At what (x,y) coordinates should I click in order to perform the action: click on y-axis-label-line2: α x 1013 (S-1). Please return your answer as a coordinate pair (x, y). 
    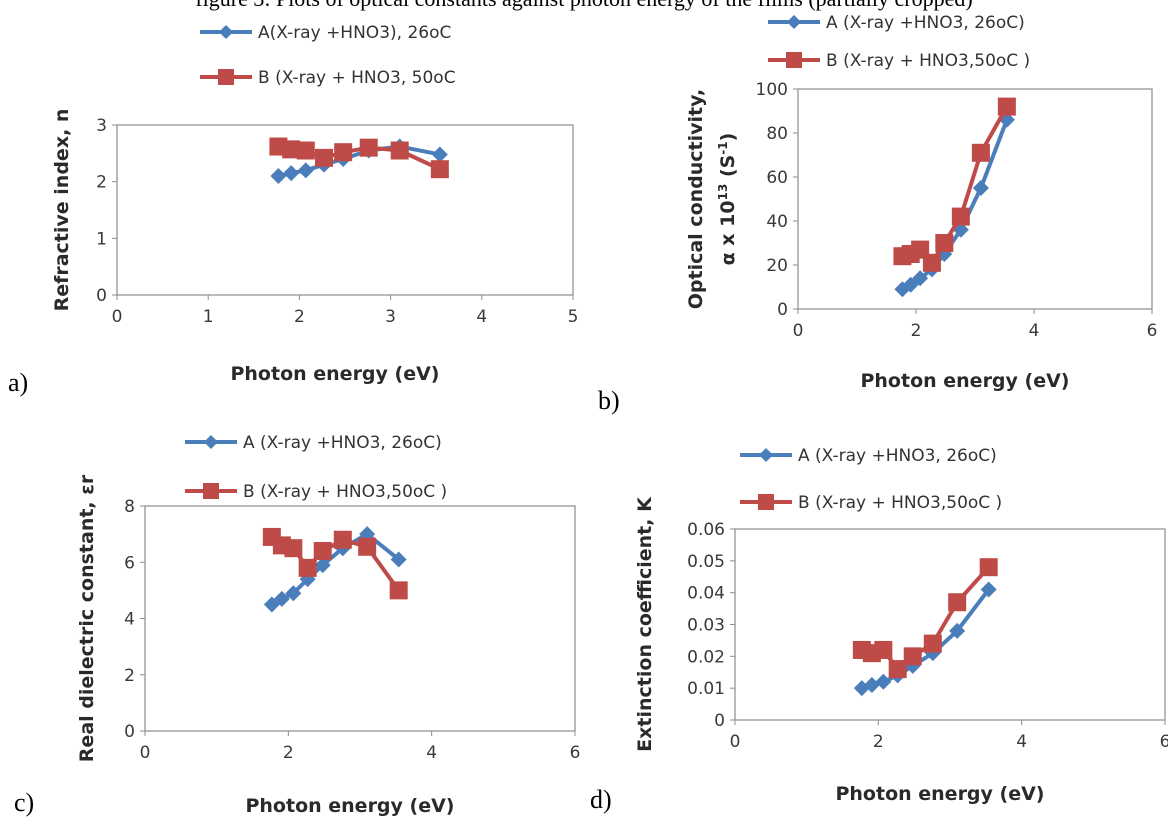
    Looking at the image, I should click on (727, 199).